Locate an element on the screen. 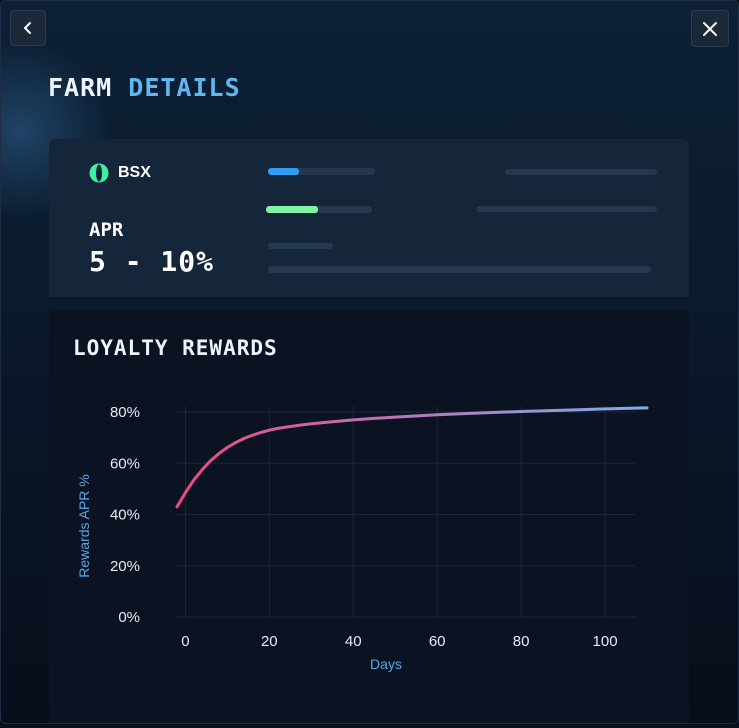 This screenshot has height=728, width=739. close-button is located at coordinates (710, 28).